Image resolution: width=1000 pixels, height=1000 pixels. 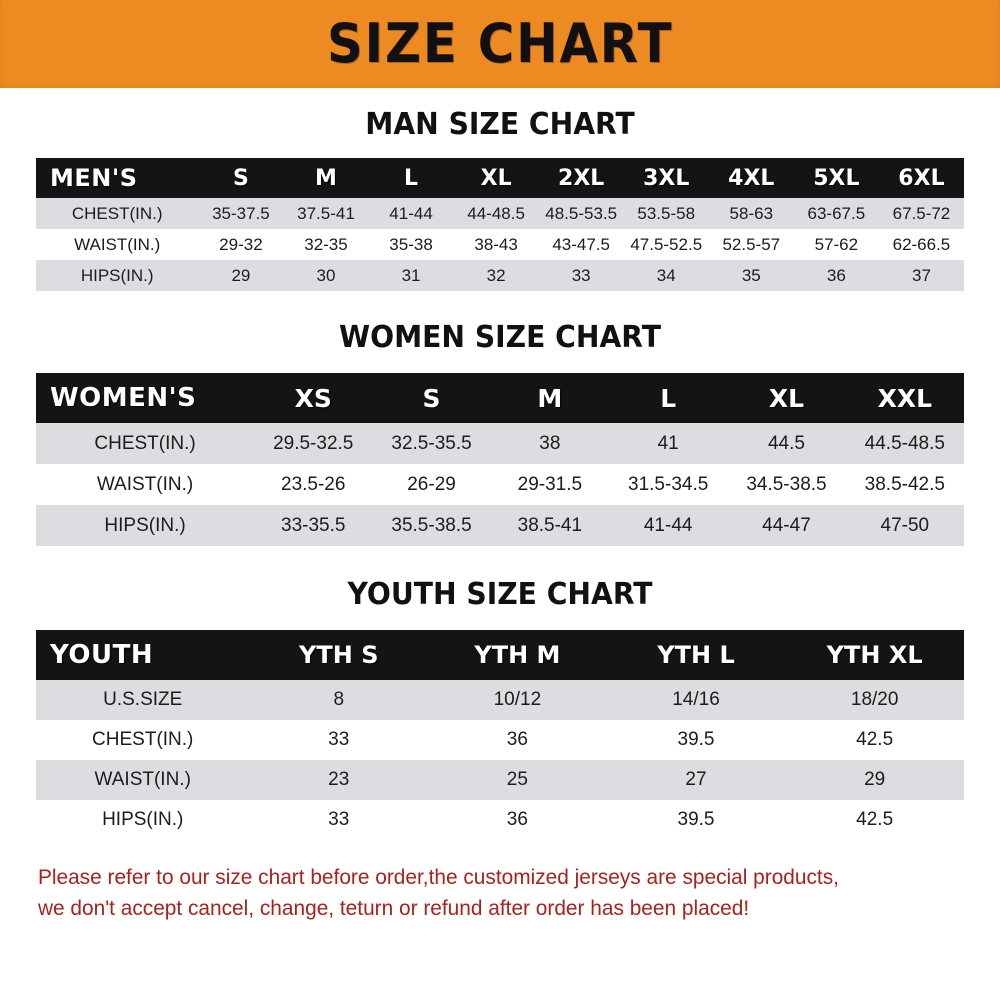 I want to click on measurement-cell: 37, so click(x=921, y=275).